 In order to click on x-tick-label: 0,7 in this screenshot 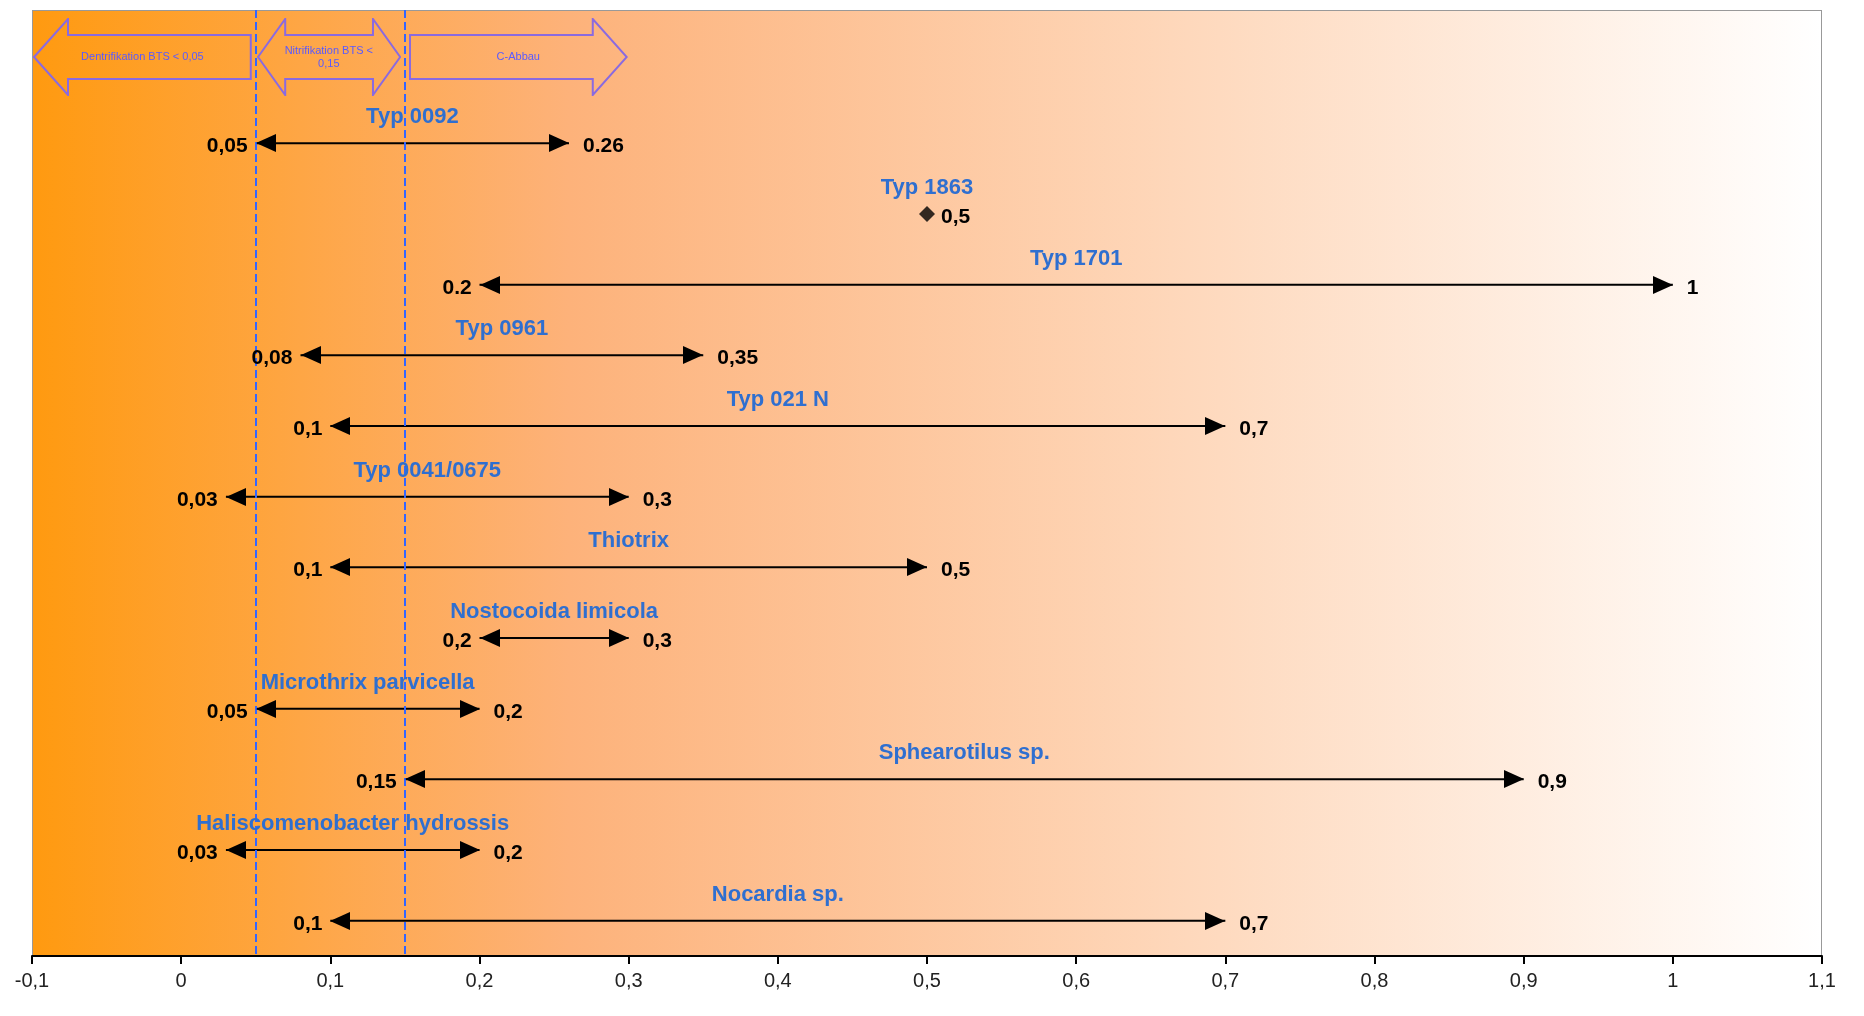, I will do `click(1225, 980)`.